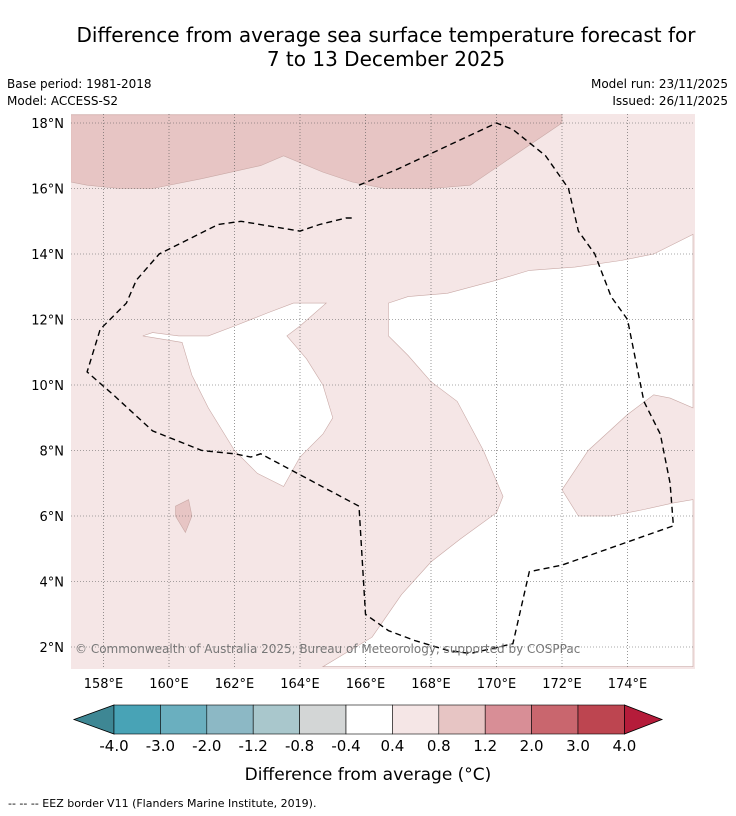 The width and height of the screenshot is (736, 816). I want to click on chart-title-line-2: 7 to 13 December 2025, so click(386, 59).